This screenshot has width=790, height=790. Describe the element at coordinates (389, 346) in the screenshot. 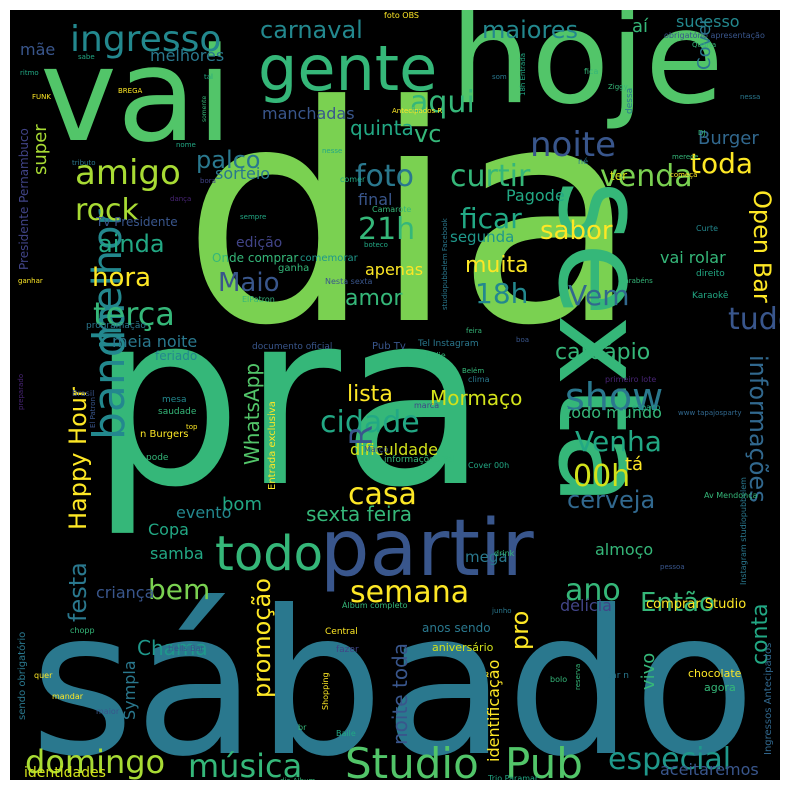

I see `word-pubtv: Pub Tv` at that location.